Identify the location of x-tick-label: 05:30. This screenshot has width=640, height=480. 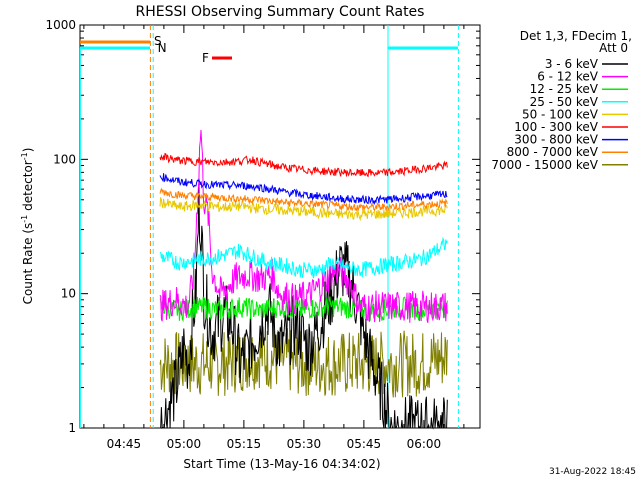
(304, 444).